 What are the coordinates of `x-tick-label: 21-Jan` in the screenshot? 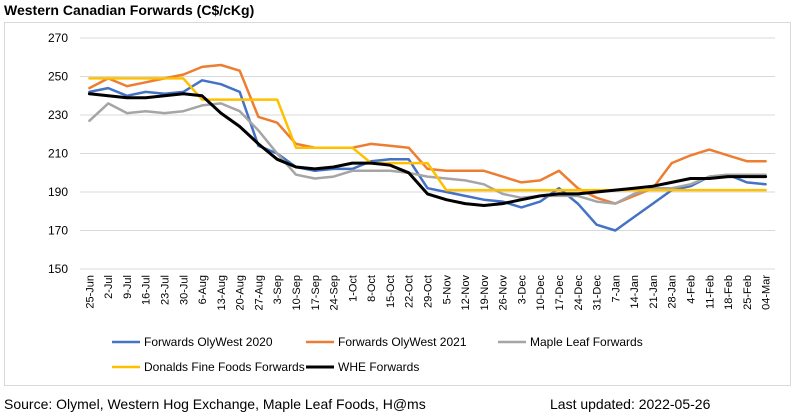 It's located at (654, 292).